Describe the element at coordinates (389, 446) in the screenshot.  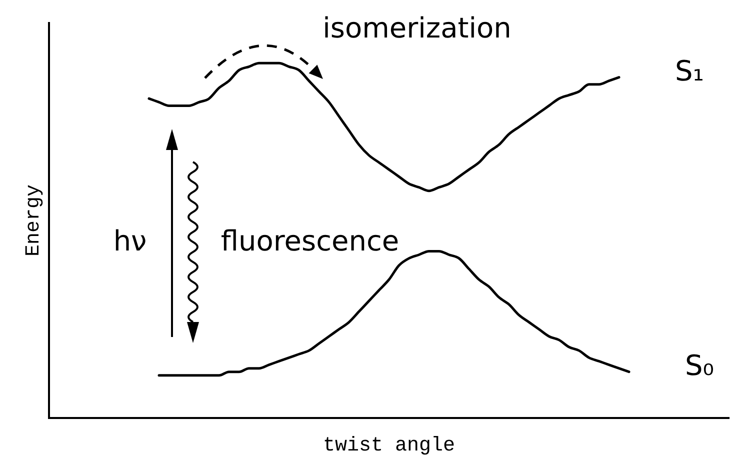
I see `x-axis-title: twist angle` at that location.